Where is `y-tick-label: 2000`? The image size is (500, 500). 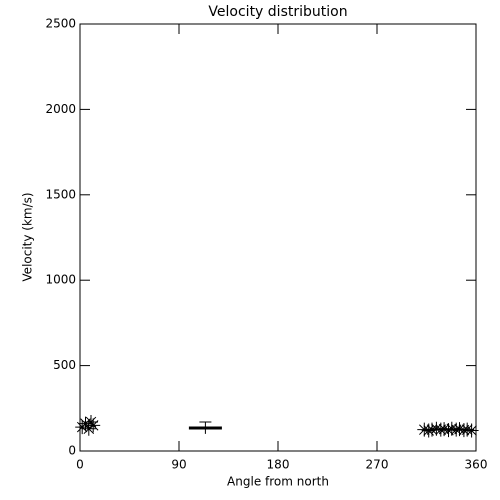
y-tick-label: 2000 is located at coordinates (60, 109).